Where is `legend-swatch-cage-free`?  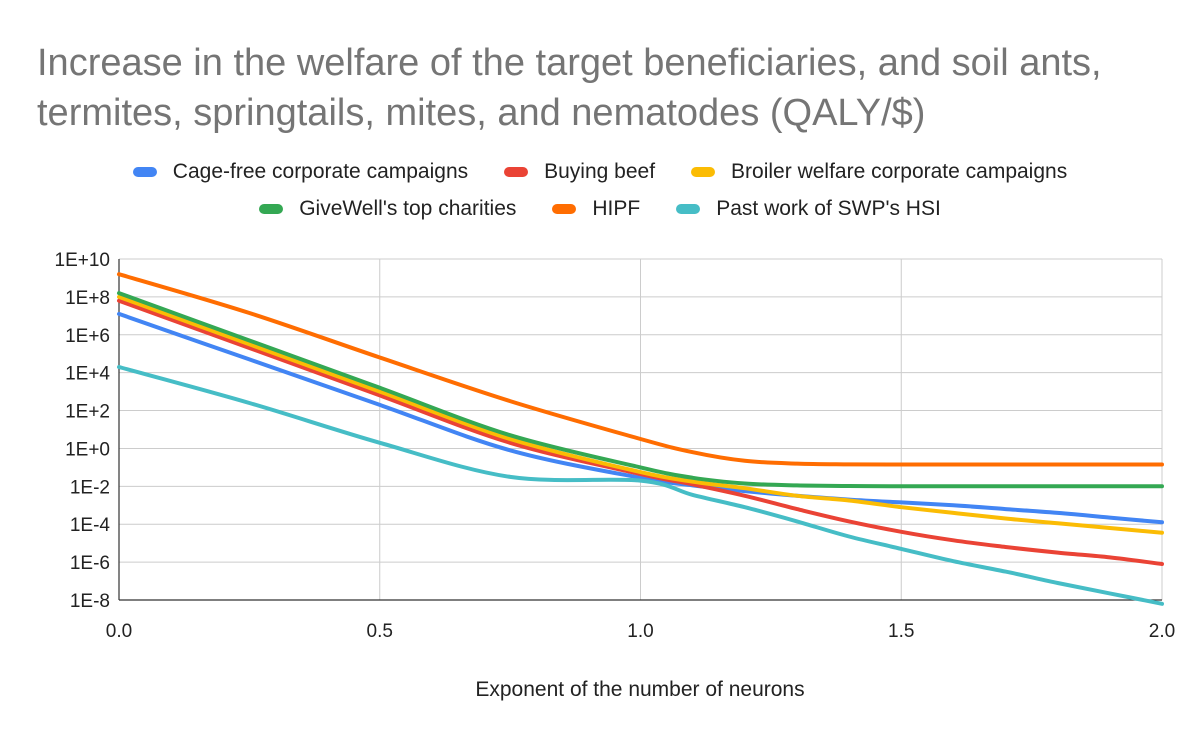 legend-swatch-cage-free is located at coordinates (144, 172).